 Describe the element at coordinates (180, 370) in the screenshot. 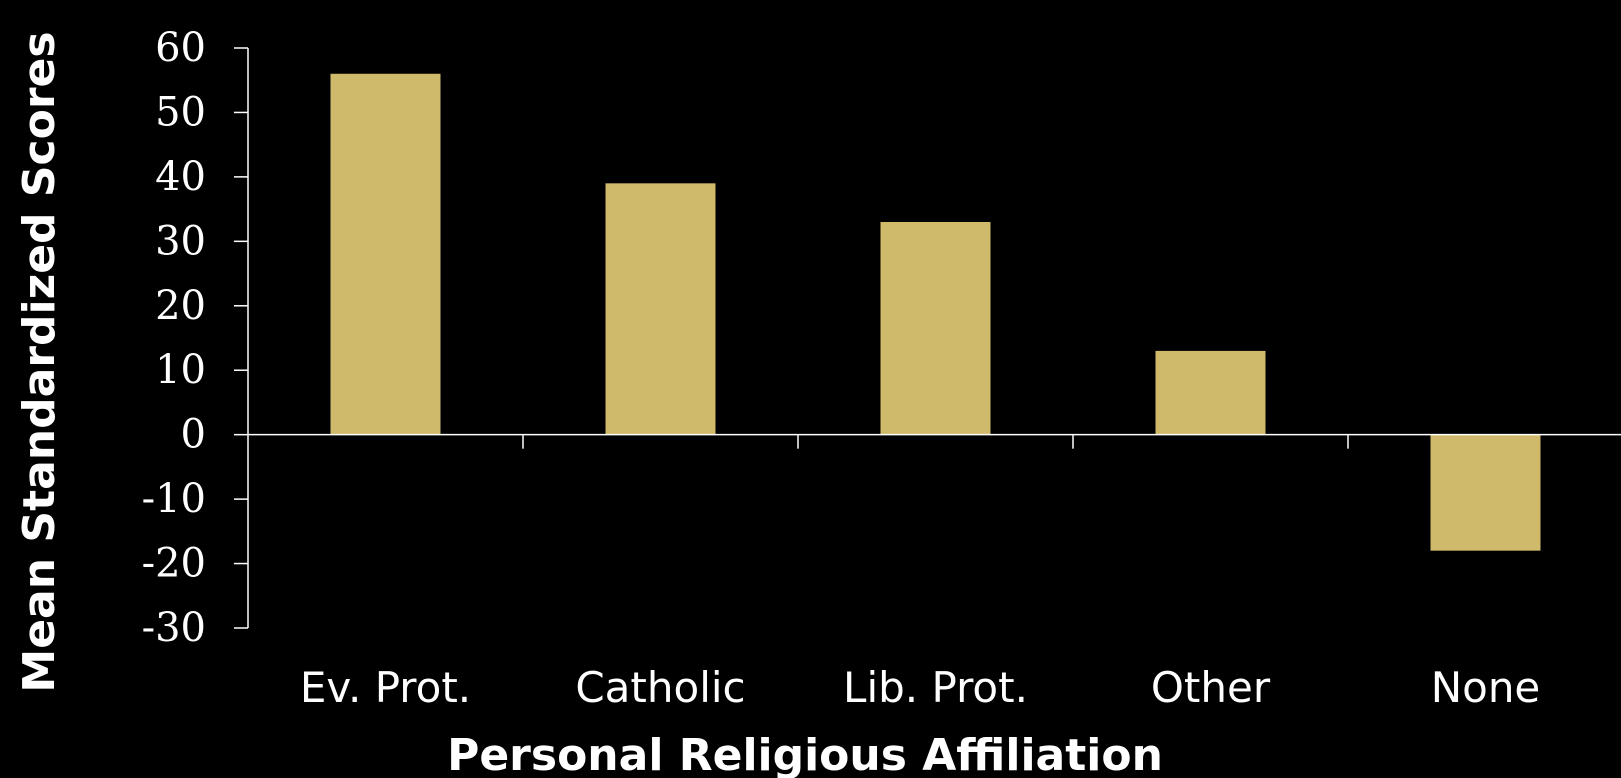

I see `y-tick-label: 10` at that location.